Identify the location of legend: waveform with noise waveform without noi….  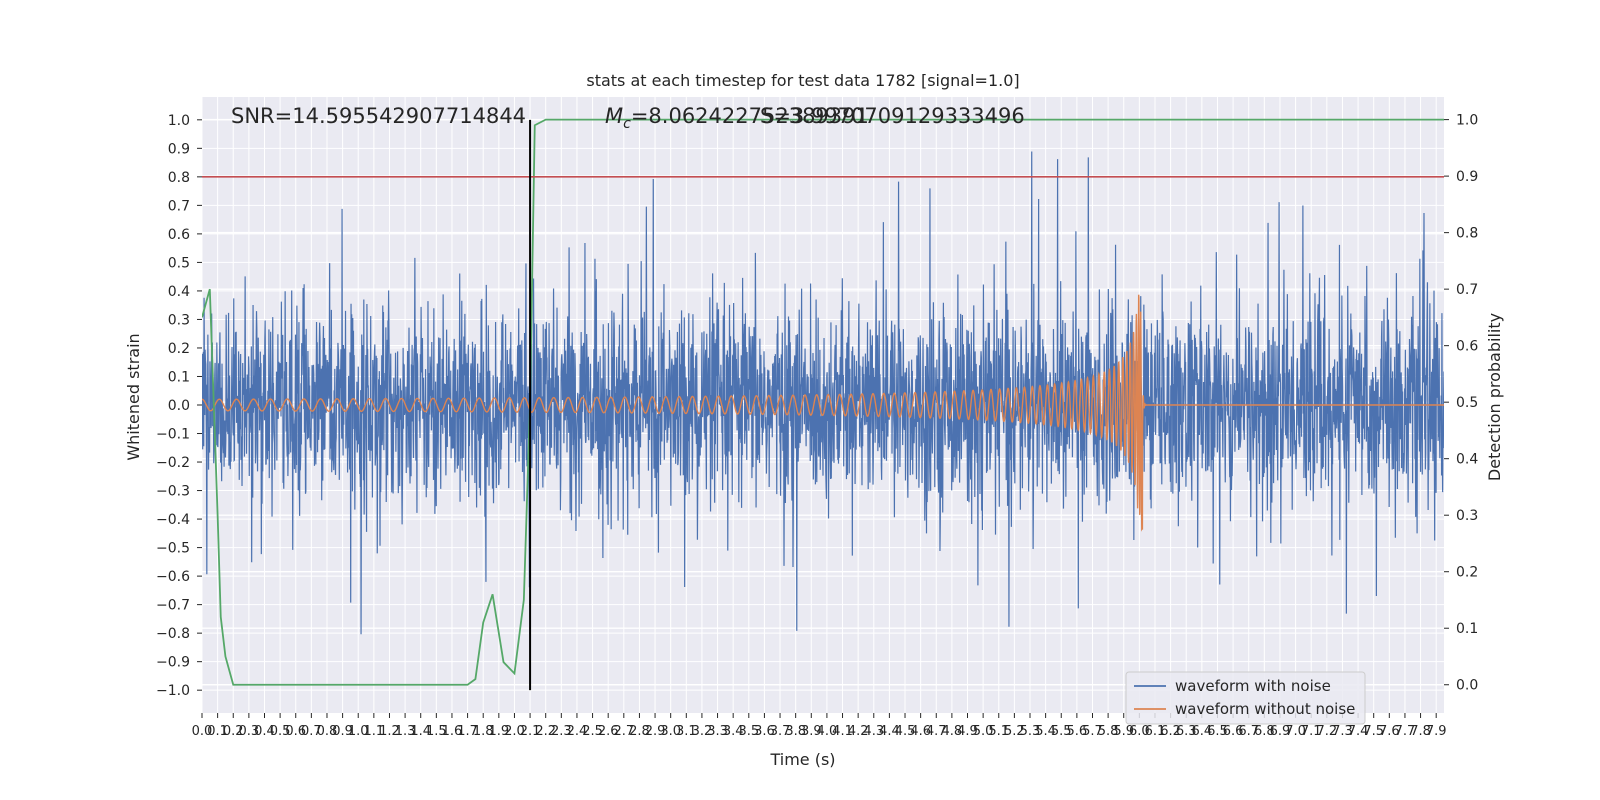
(1245, 698).